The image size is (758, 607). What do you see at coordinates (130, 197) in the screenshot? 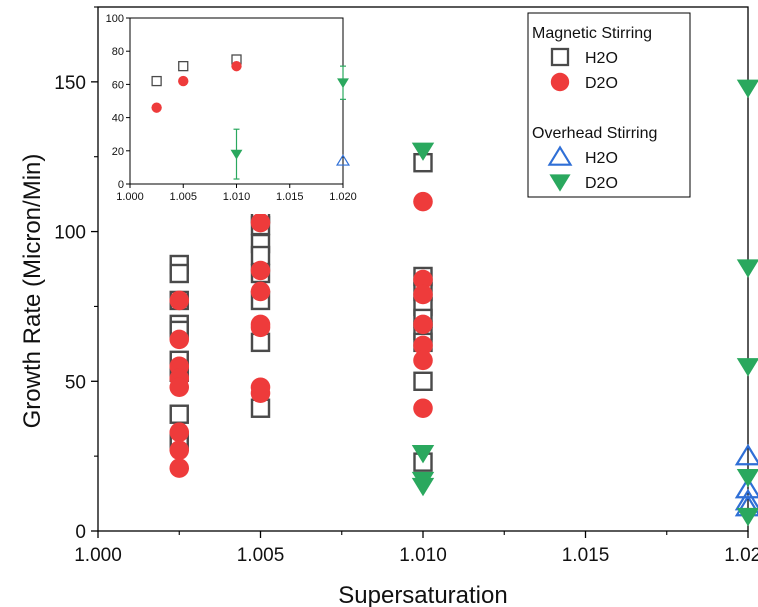
I see `inset-x-tick-label: 1.000` at bounding box center [130, 197].